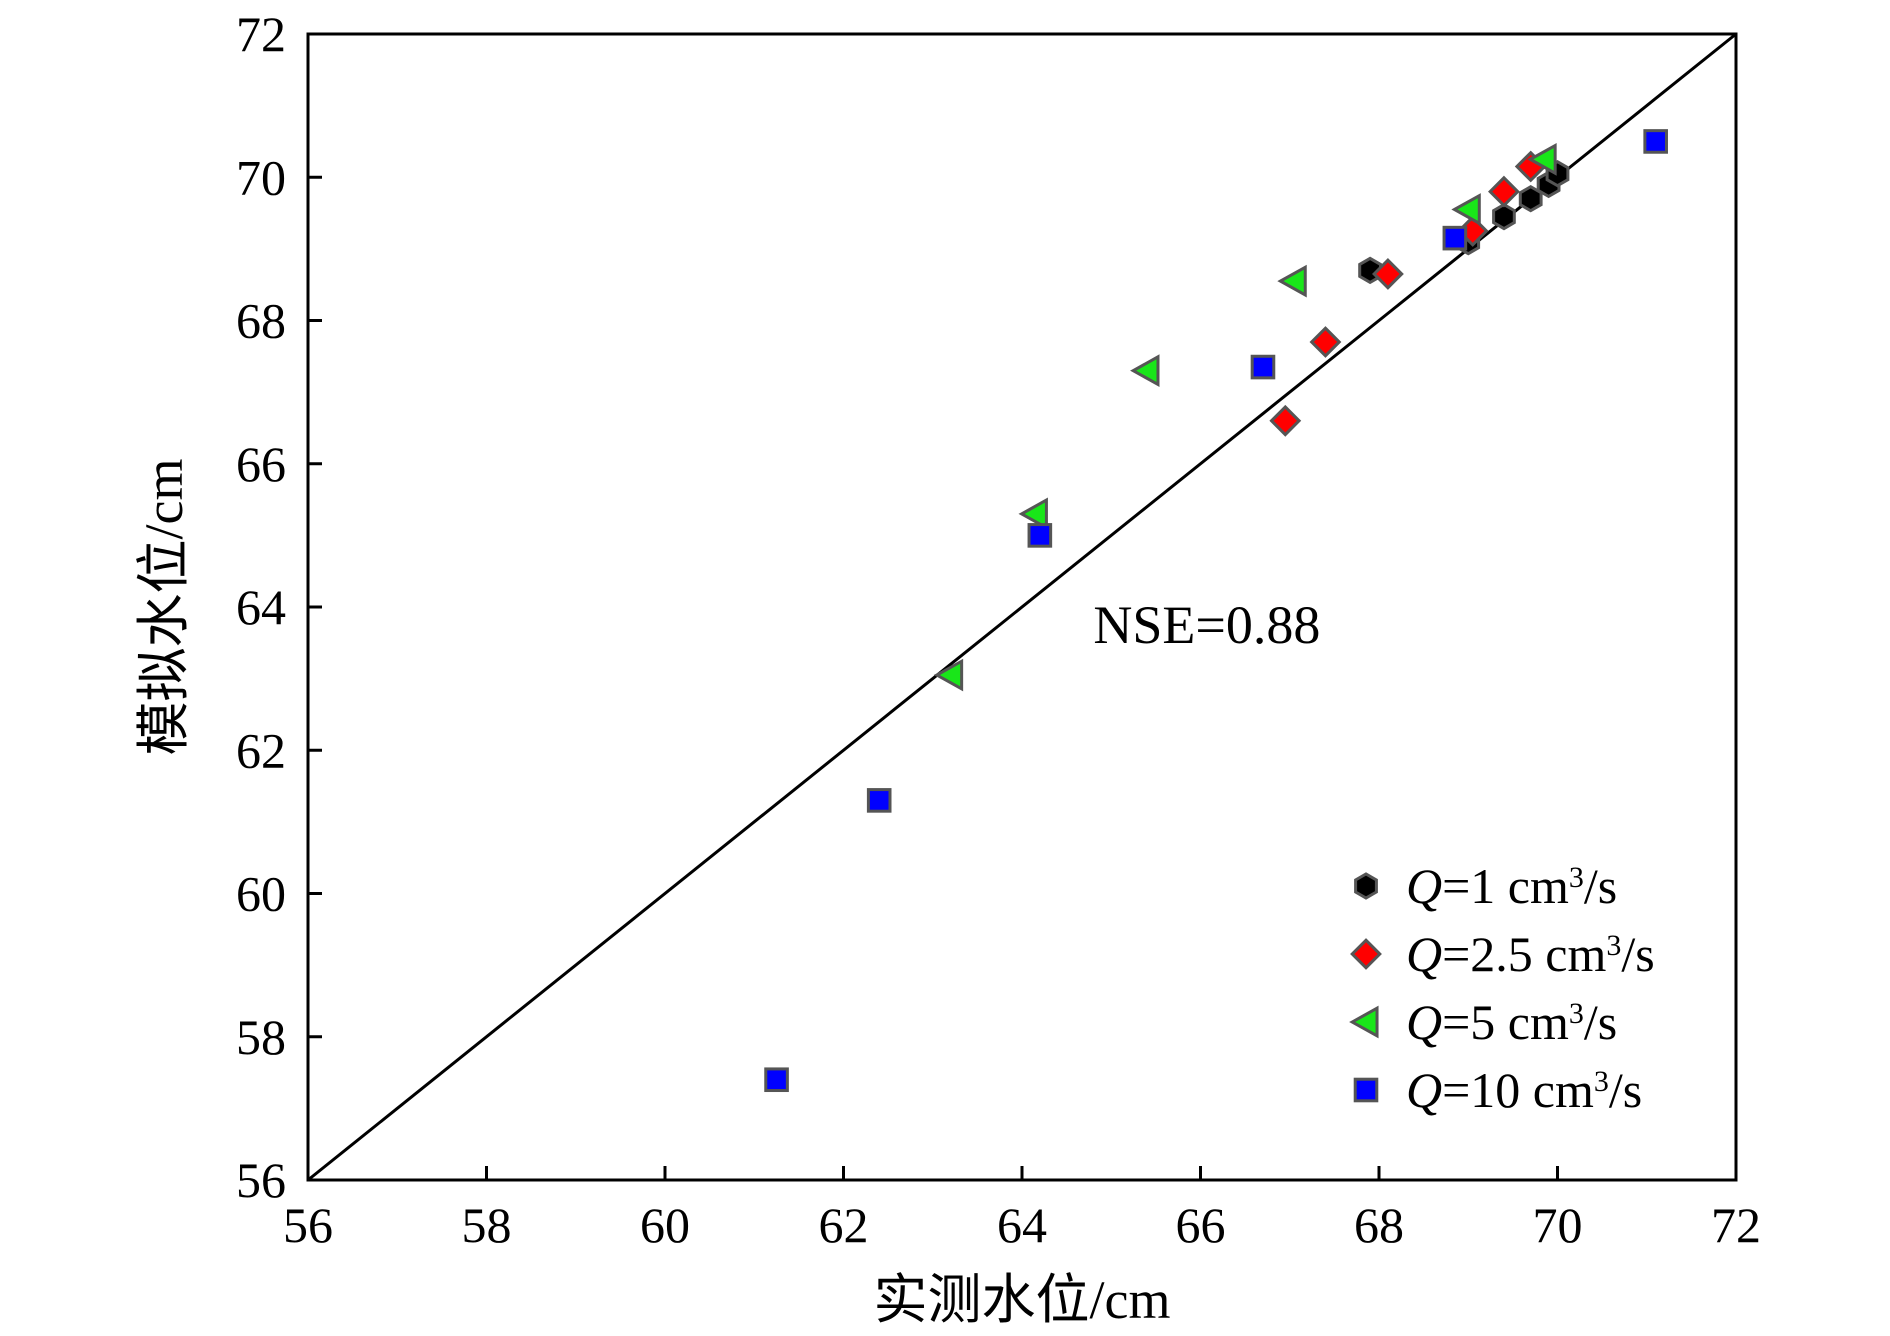  I want to click on y-tick-label: 72, so click(261, 34).